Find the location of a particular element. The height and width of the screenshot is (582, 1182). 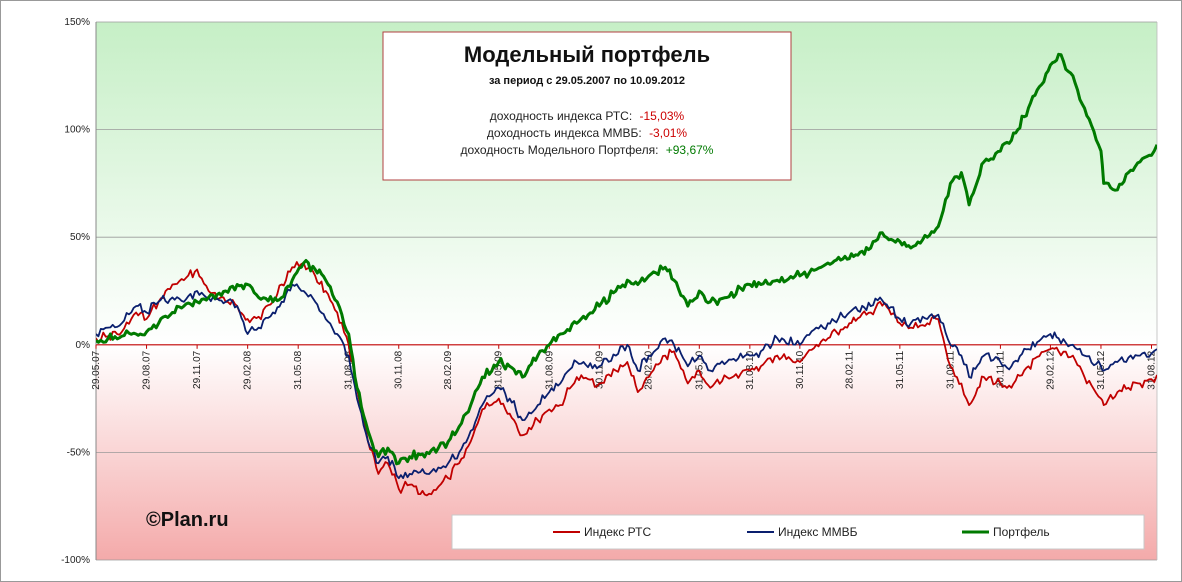

stat-micex-label: доходность индекса ММВБ: is located at coordinates (564, 133).